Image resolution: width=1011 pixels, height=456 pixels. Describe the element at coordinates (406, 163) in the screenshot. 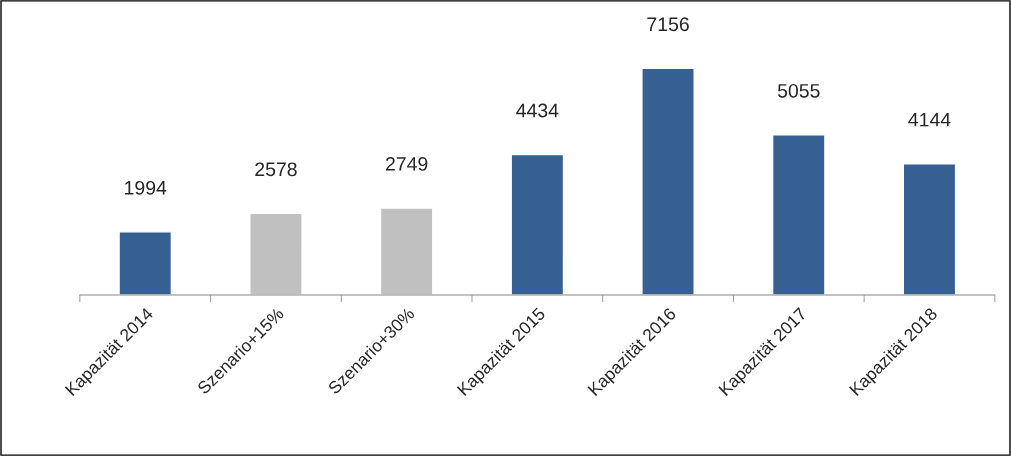

I see `data-label: 2749` at that location.